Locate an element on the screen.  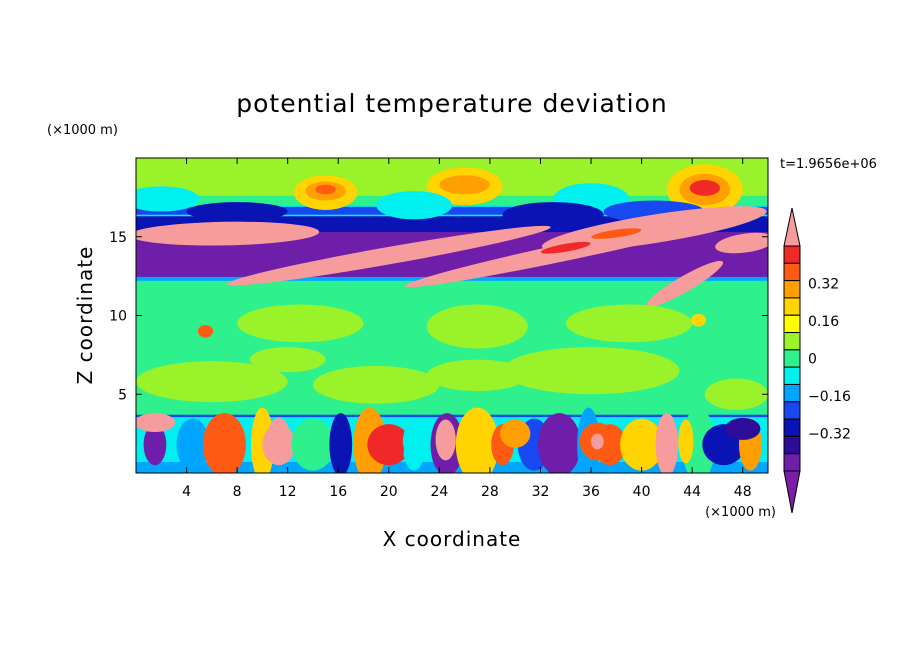
x-tick-label: 20 is located at coordinates (389, 492).